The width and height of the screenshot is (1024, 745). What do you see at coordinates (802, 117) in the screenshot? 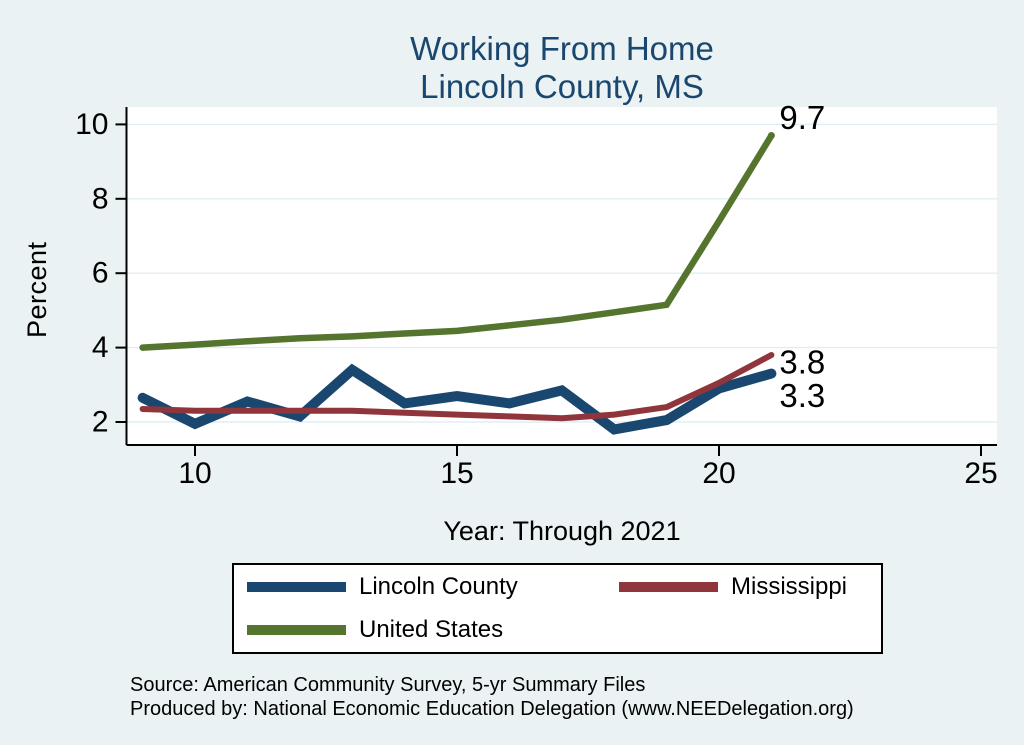
I see `series-end-label: 9.7` at bounding box center [802, 117].